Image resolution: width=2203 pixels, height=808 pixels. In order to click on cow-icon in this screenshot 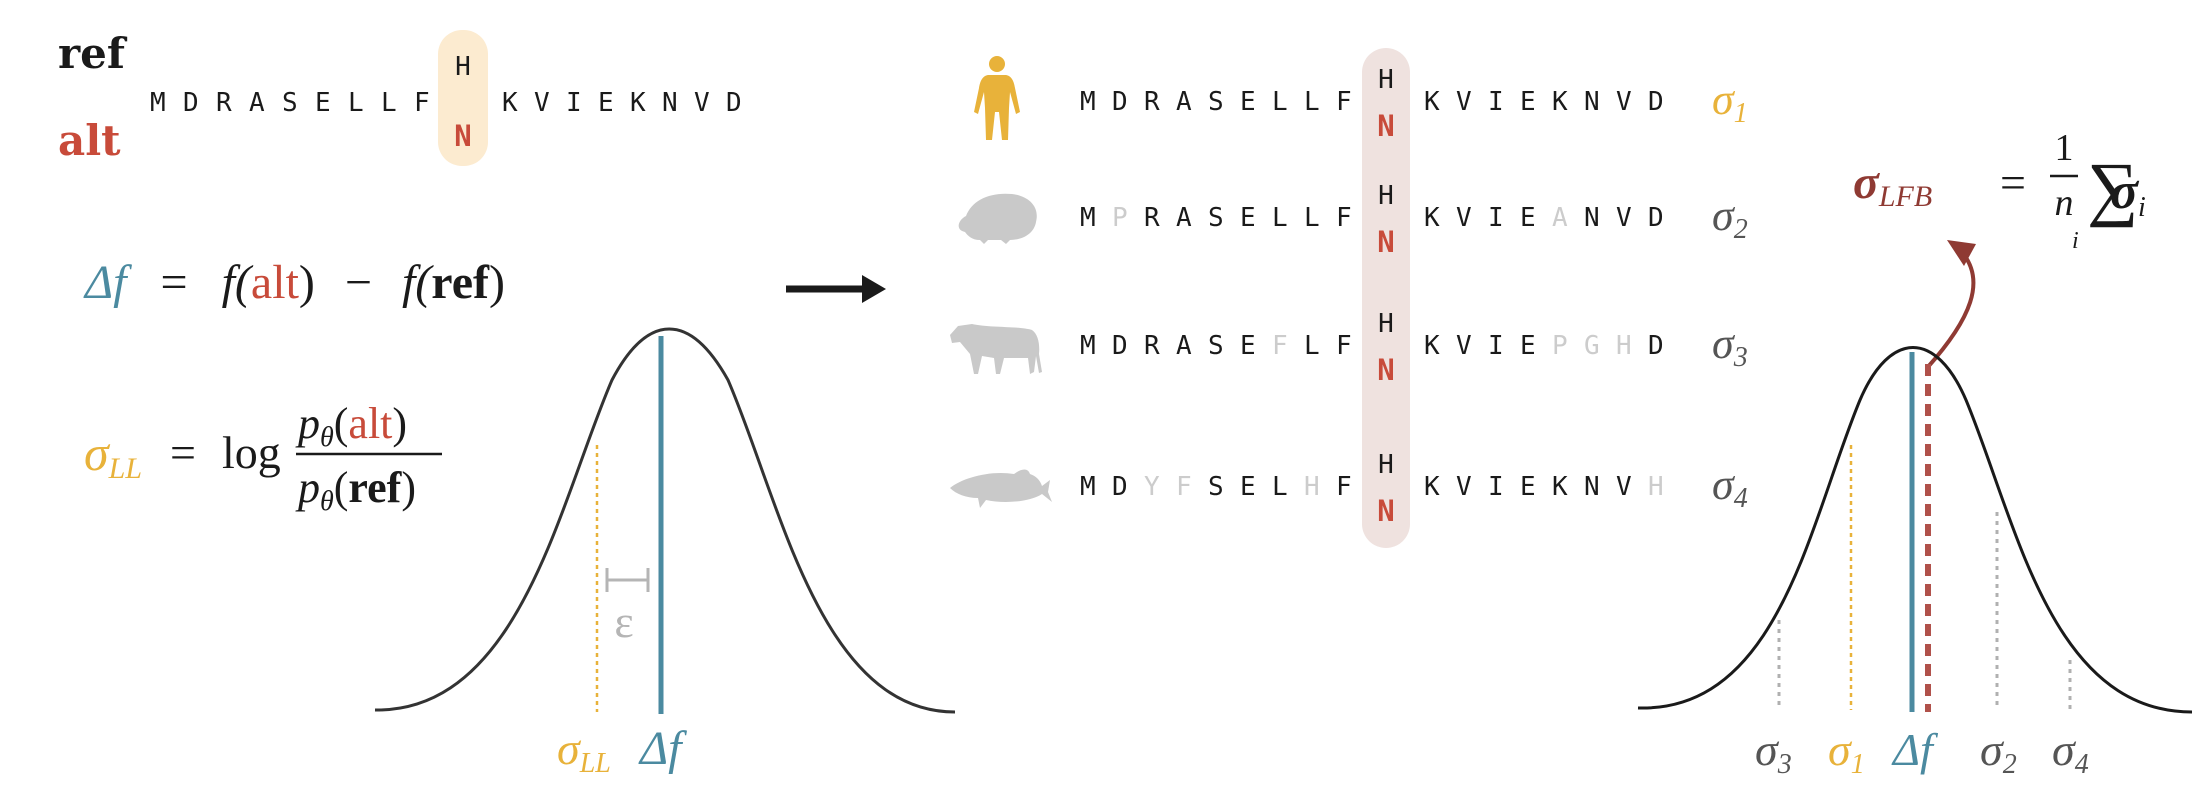, I will do `click(996, 349)`.